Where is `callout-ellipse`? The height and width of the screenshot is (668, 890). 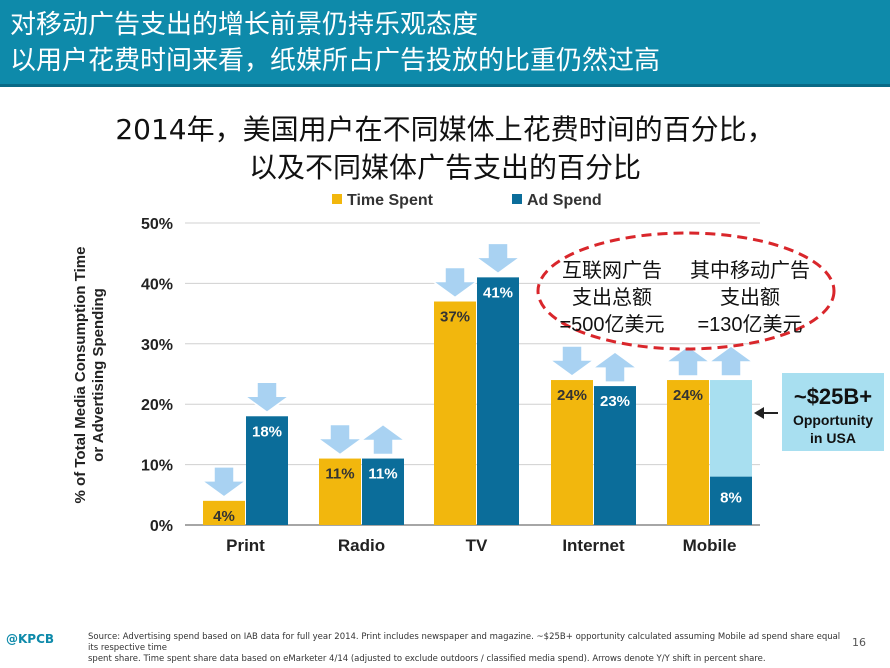 callout-ellipse is located at coordinates (686, 291).